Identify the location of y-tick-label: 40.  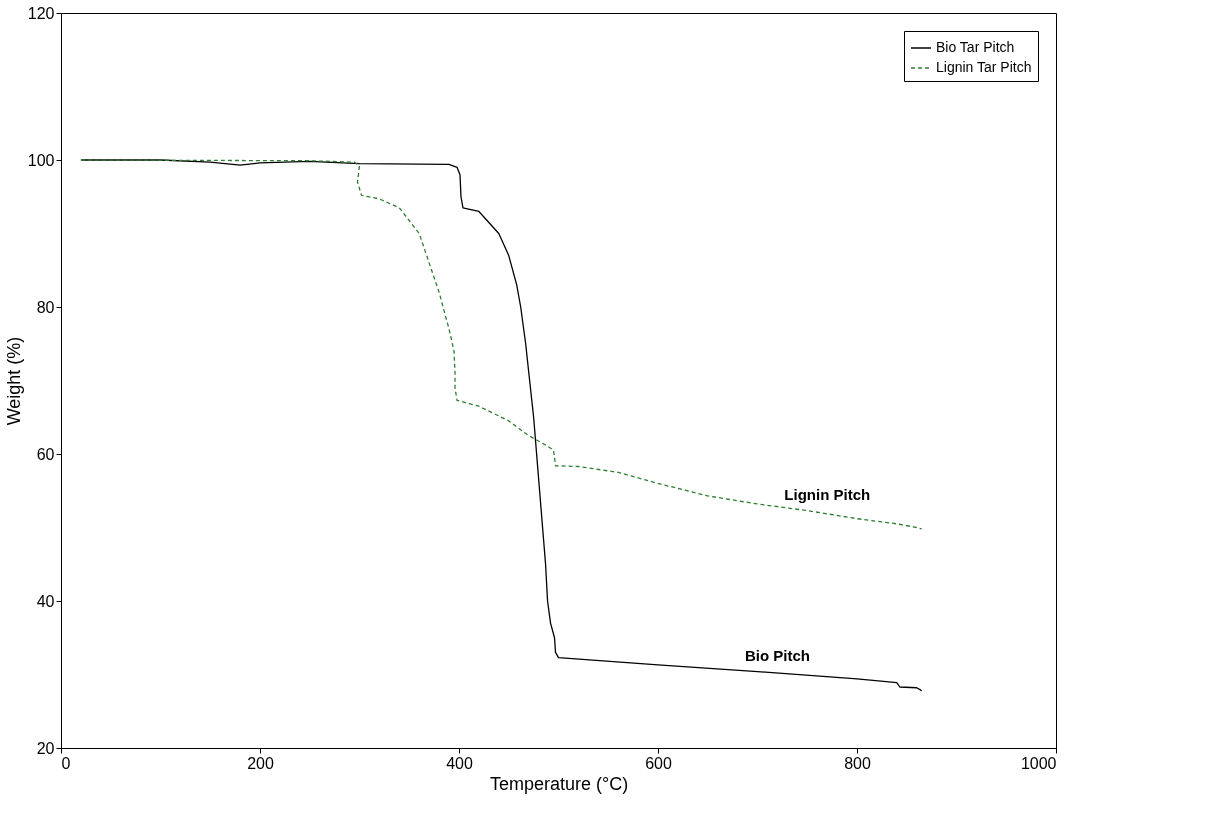
(45, 601).